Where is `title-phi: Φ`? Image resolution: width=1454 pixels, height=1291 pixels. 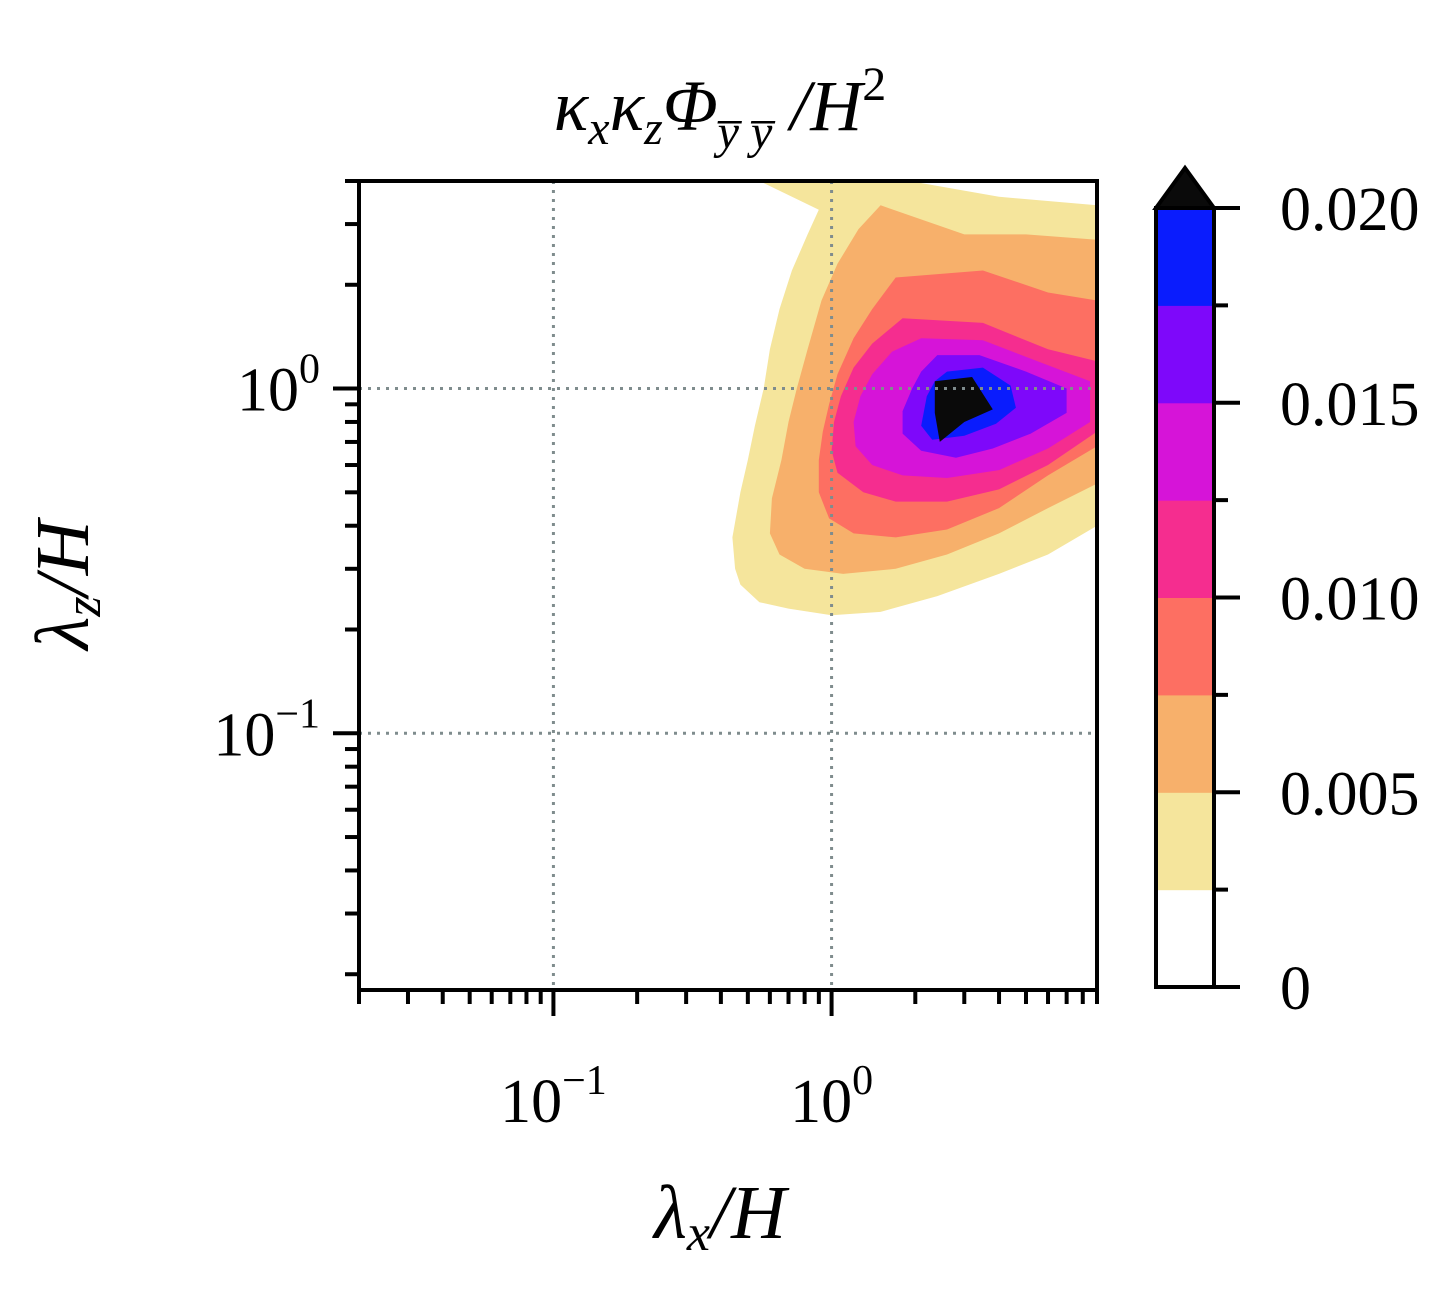 title-phi: Φ is located at coordinates (690, 106).